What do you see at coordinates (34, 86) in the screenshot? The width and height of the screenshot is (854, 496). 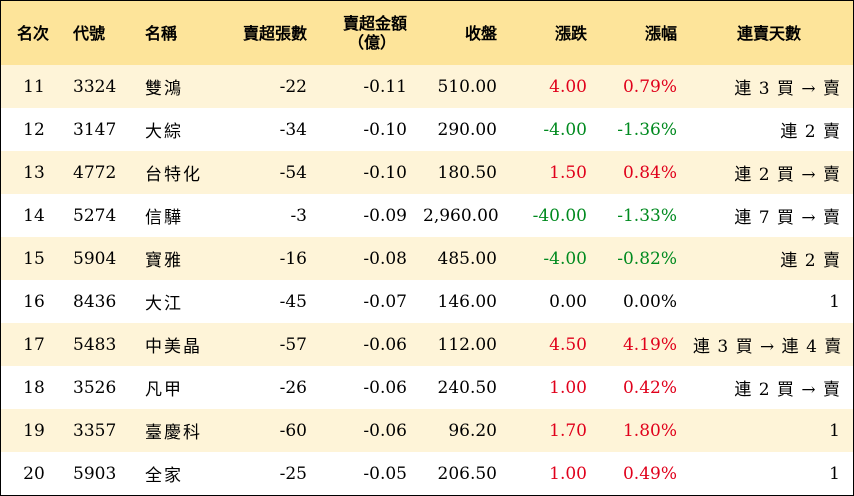 I see `cell-rank: 11` at bounding box center [34, 86].